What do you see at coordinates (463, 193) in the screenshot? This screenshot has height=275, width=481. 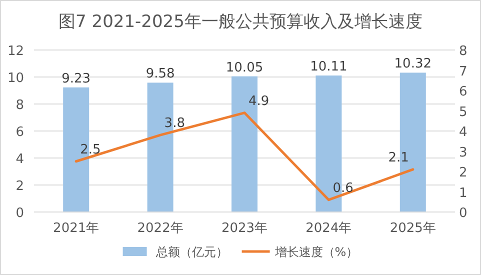 I see `y2-tick-label: 1` at bounding box center [463, 193].